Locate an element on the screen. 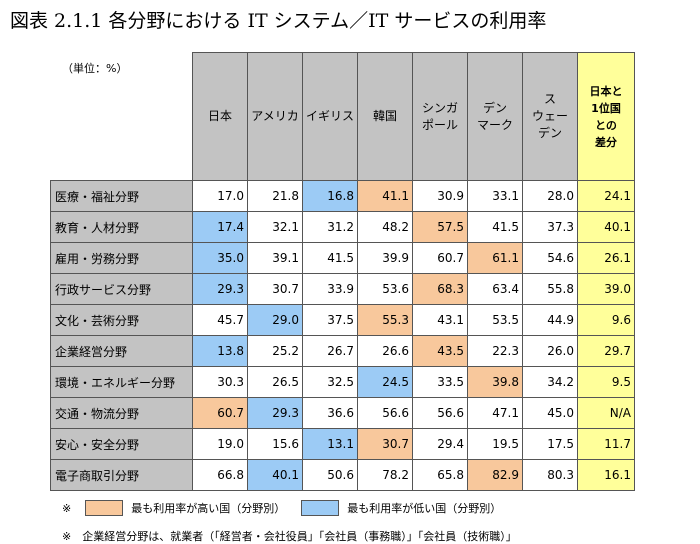 This screenshot has height=544, width=700. cell: 39.9 is located at coordinates (385, 258).